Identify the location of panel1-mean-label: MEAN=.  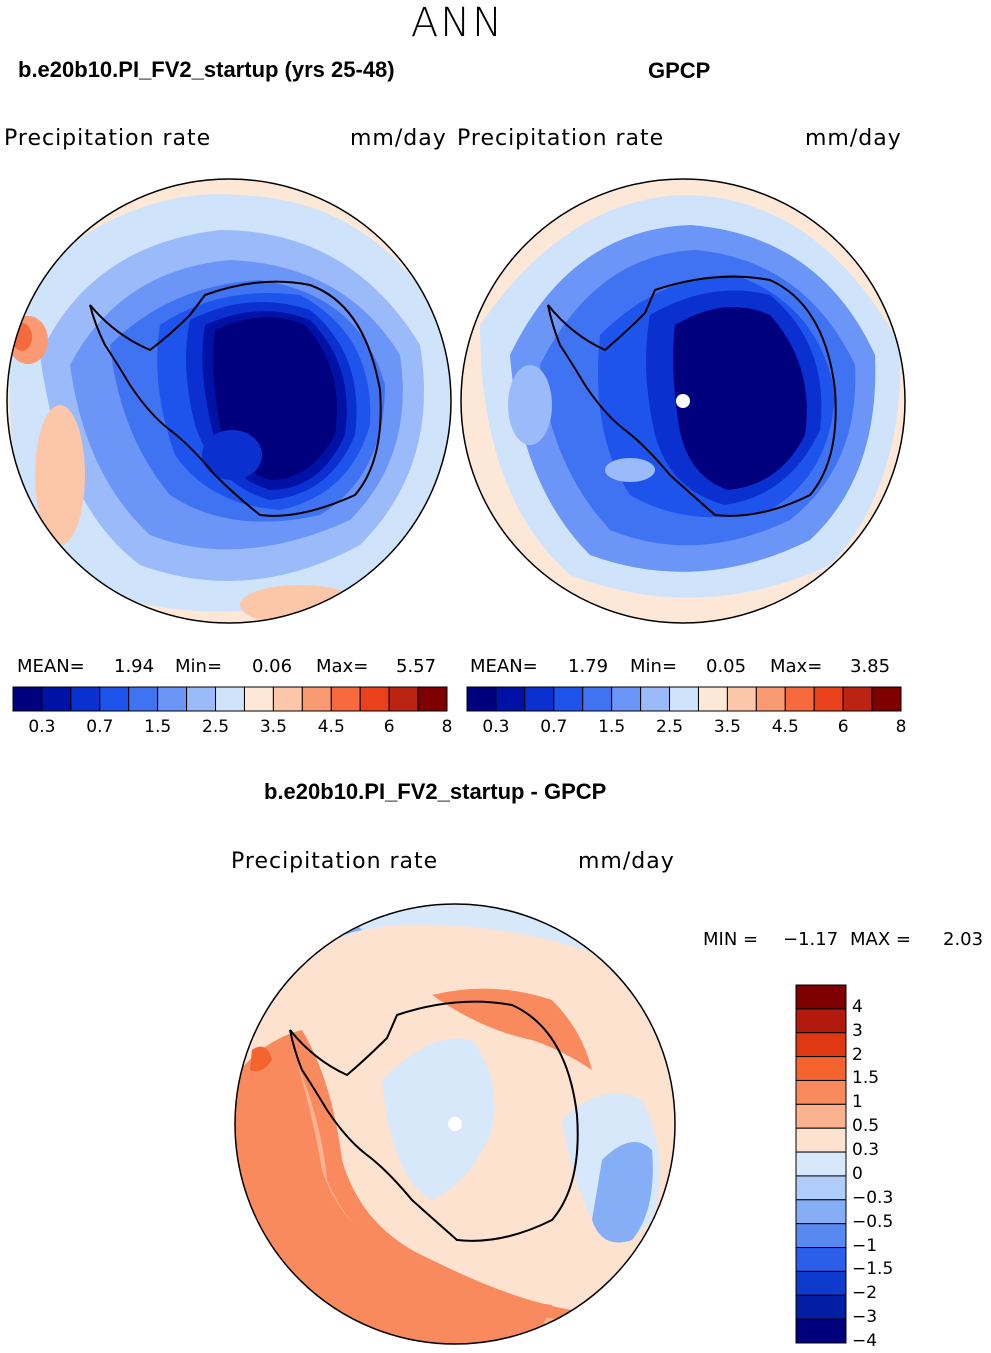
(51, 666).